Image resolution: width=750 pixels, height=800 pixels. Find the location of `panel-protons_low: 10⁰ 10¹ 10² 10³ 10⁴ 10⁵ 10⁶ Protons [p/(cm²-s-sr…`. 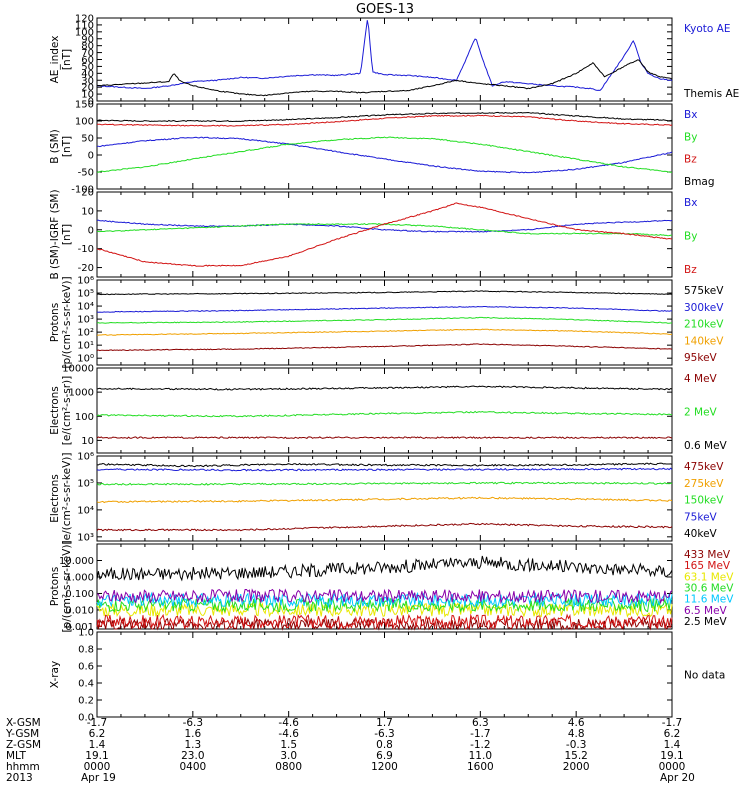

panel-protons_low: 10⁰ 10¹ 10² 10³ 10⁴ 10⁵ 10⁶ Protons [p/(cm²-s-sr… is located at coordinates (386, 322).